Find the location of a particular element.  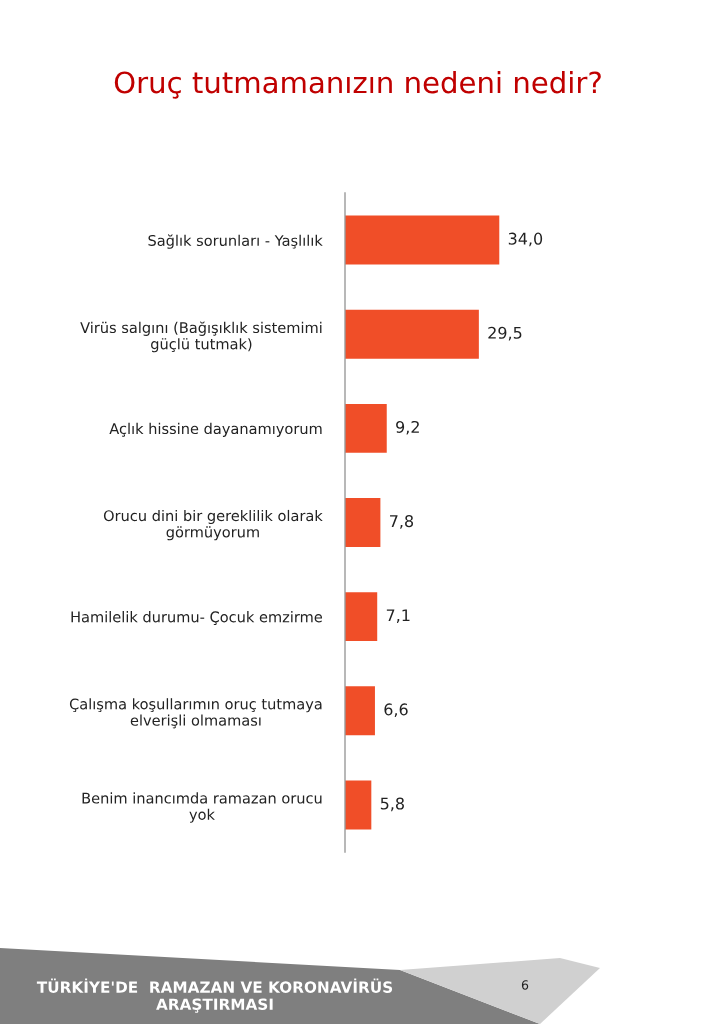

y-tick-label: Benim inancımda ramazan orucu yok is located at coordinates (202, 807).